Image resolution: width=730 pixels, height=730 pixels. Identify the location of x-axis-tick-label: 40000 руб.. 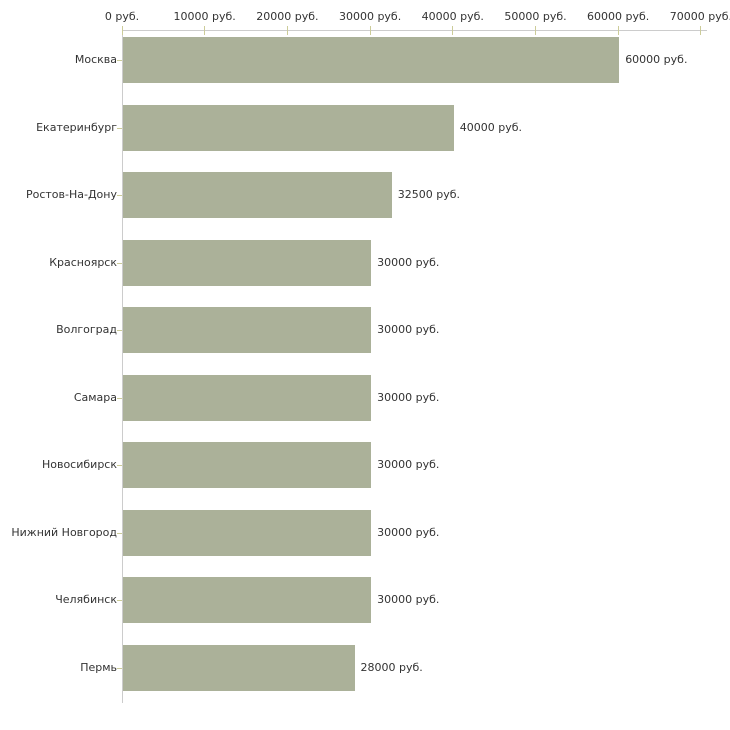
(452, 16).